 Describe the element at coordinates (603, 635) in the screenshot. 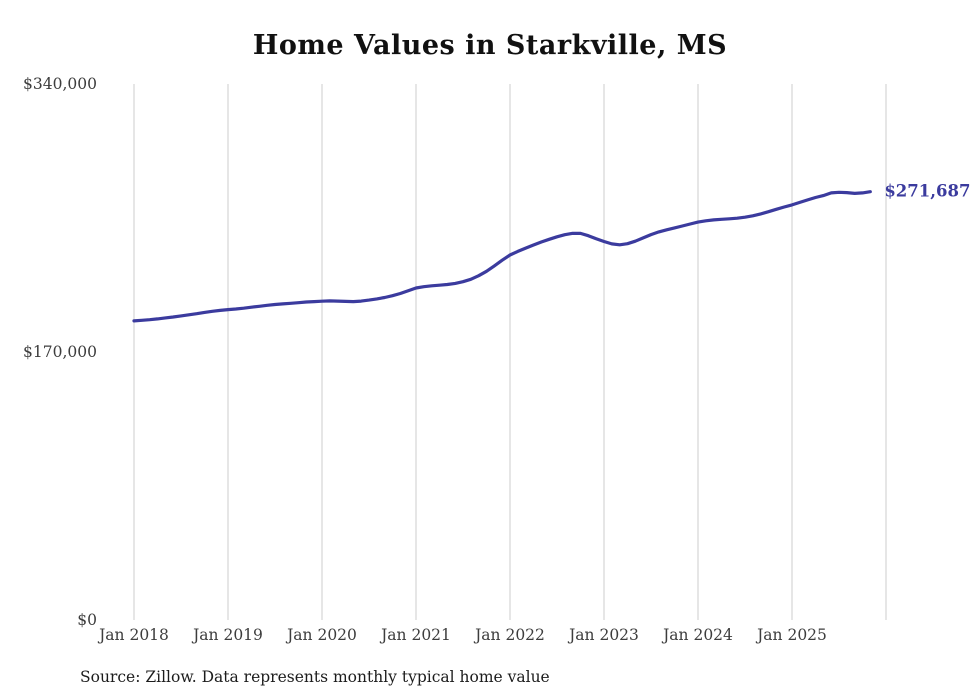

I see `x-tick-label: Jan 2023` at that location.